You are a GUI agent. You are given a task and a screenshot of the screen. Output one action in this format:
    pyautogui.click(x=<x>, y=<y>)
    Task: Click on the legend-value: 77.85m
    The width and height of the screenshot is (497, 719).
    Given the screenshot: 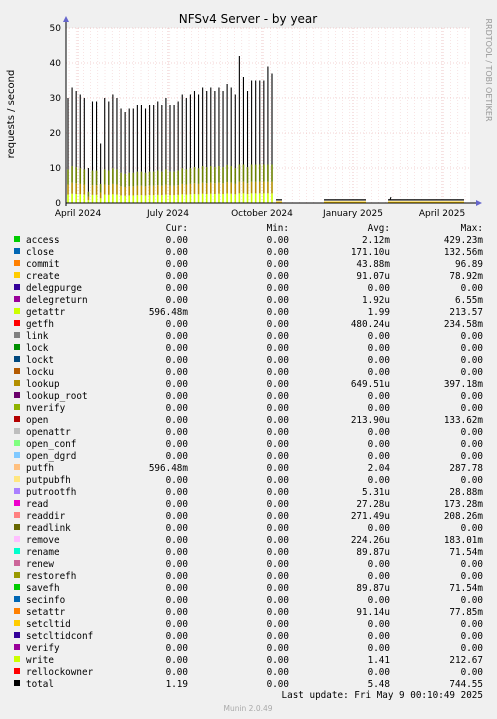 What is the action you would take?
    pyautogui.click(x=466, y=612)
    